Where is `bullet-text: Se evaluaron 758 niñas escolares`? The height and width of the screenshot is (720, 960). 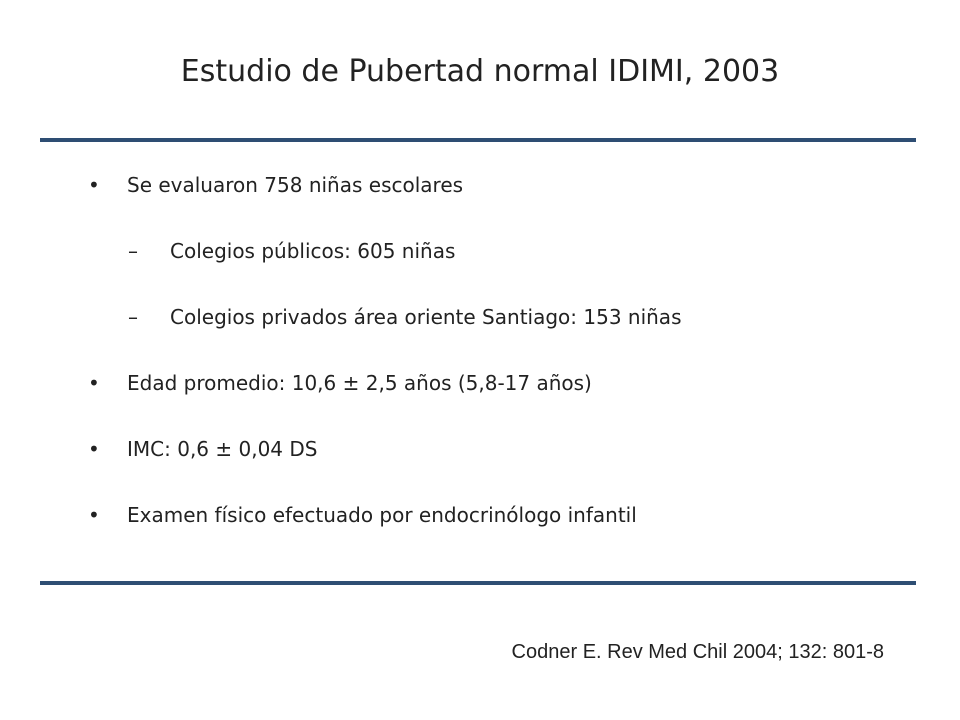 bullet-text: Se evaluaron 758 niñas escolares is located at coordinates (295, 185).